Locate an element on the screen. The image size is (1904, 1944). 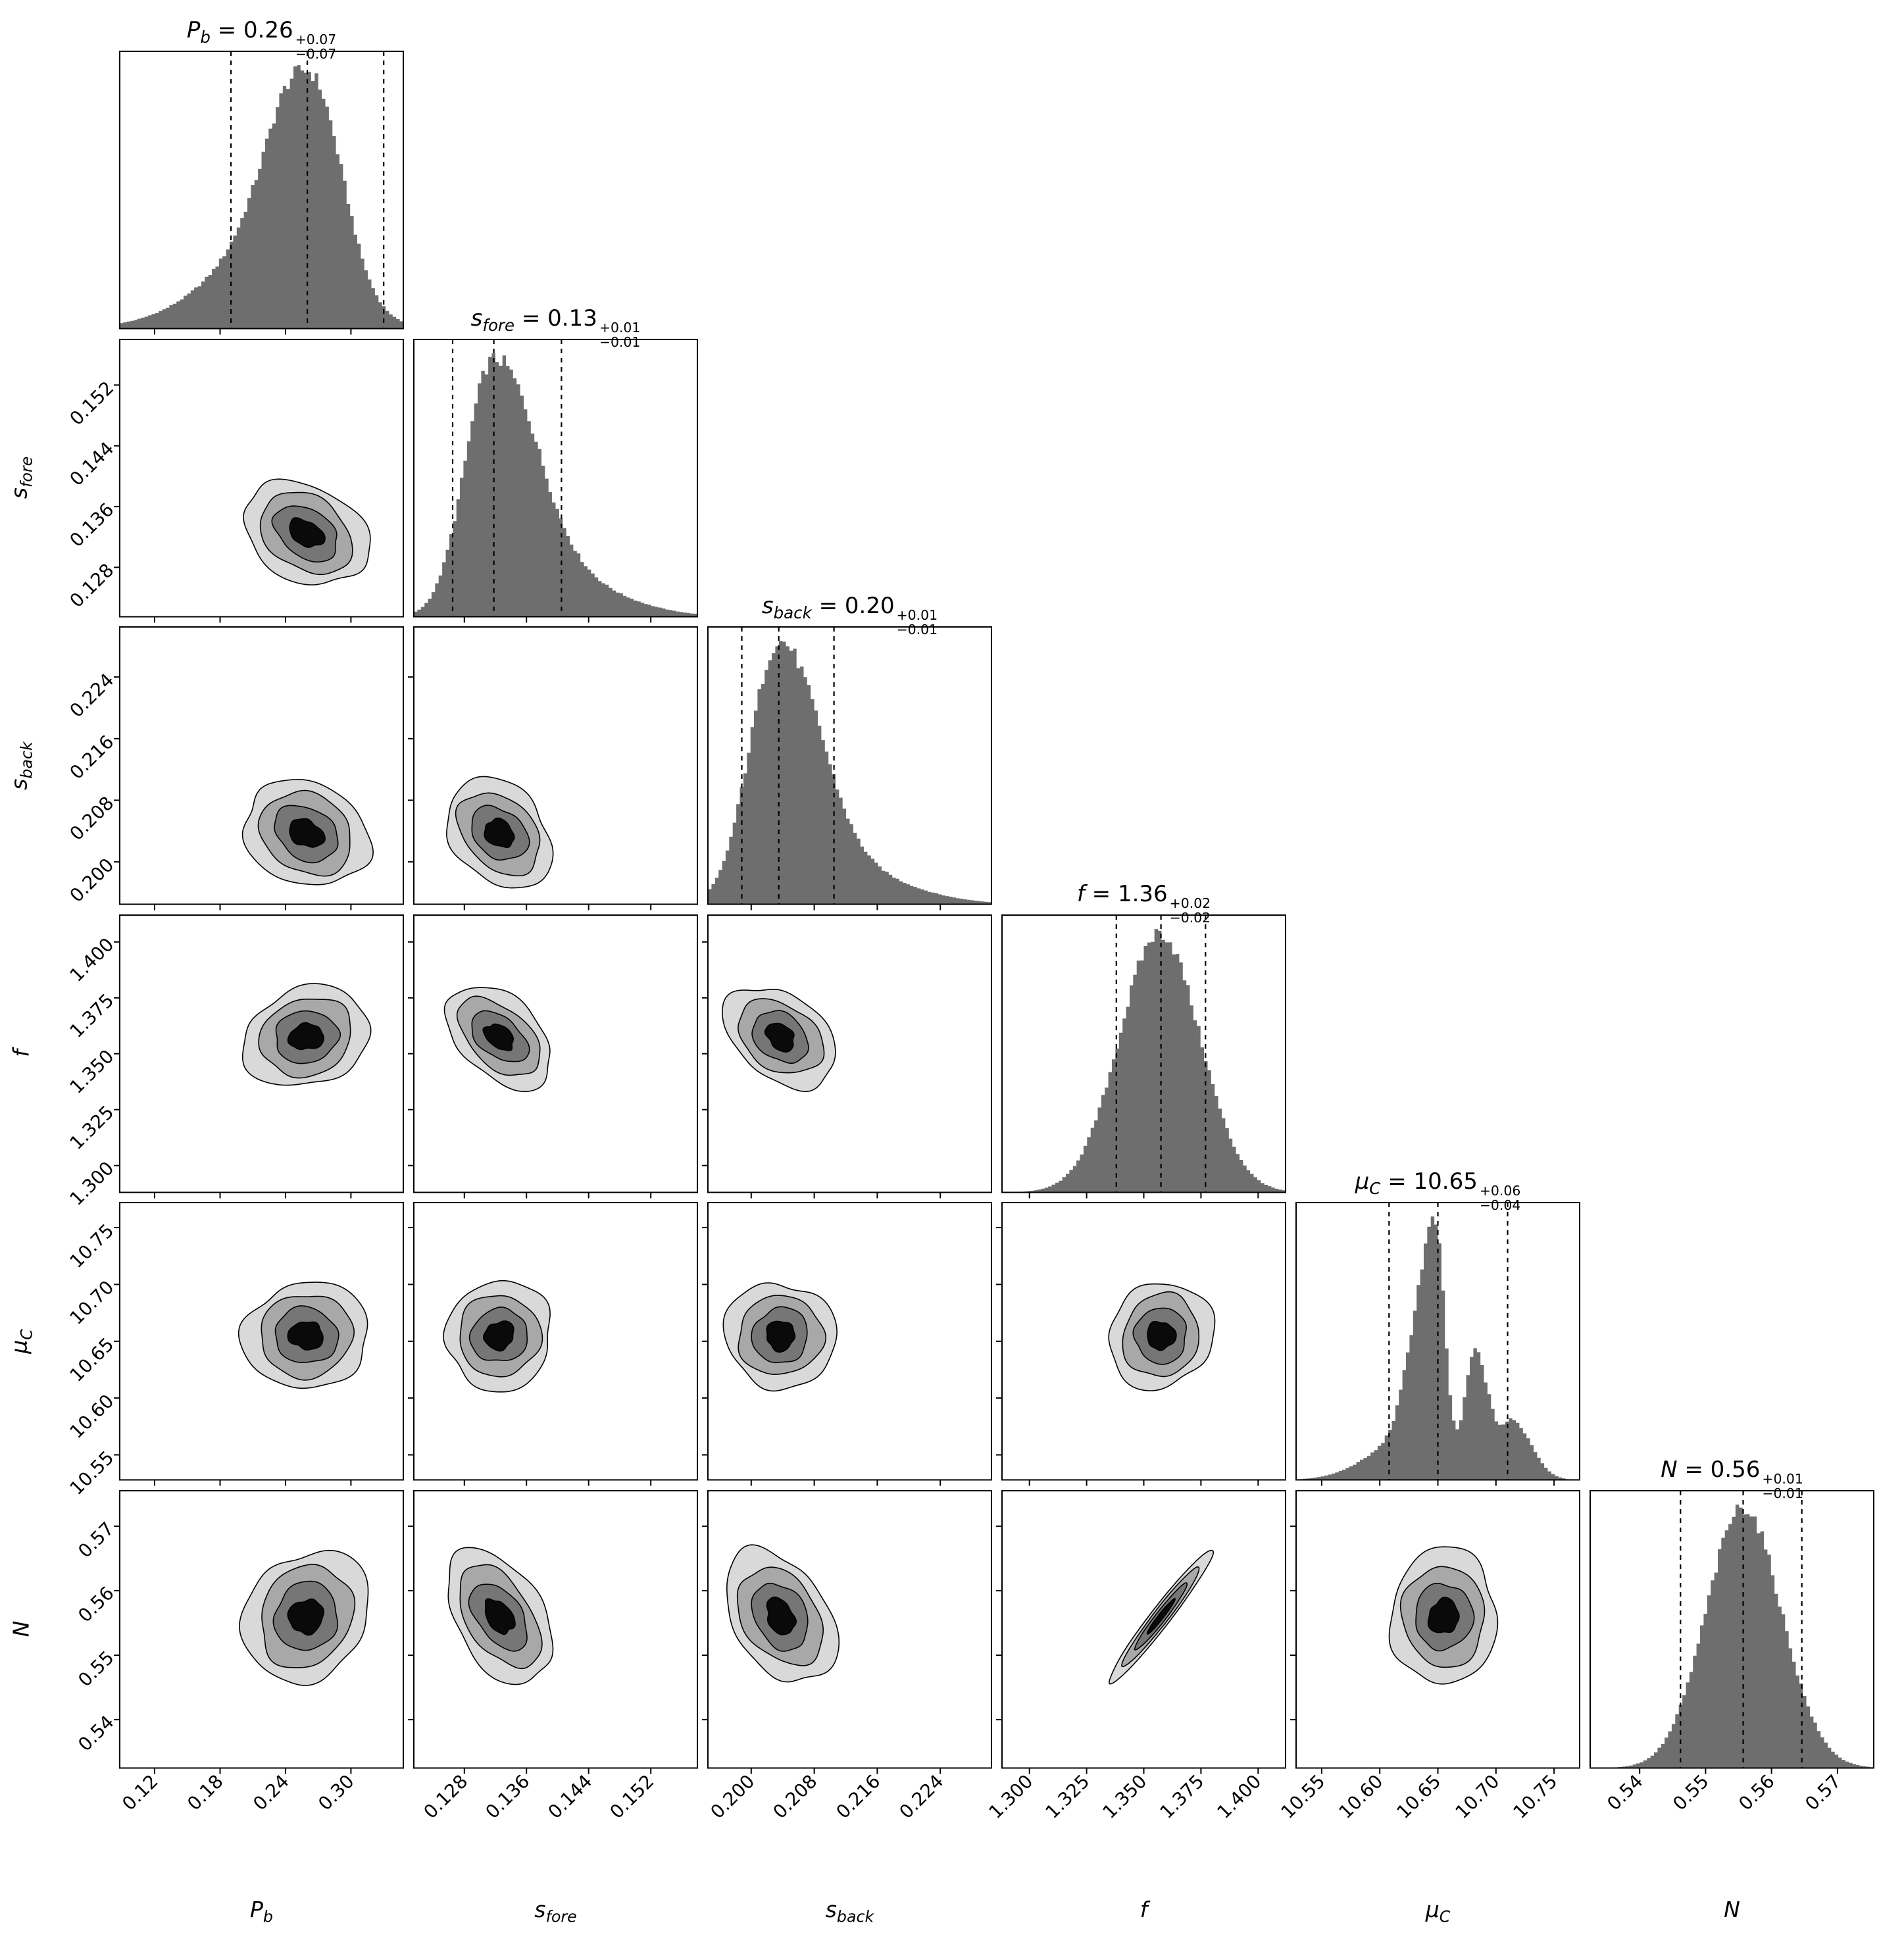
contour-panel-f-vs-P_b is located at coordinates (259, 1056).